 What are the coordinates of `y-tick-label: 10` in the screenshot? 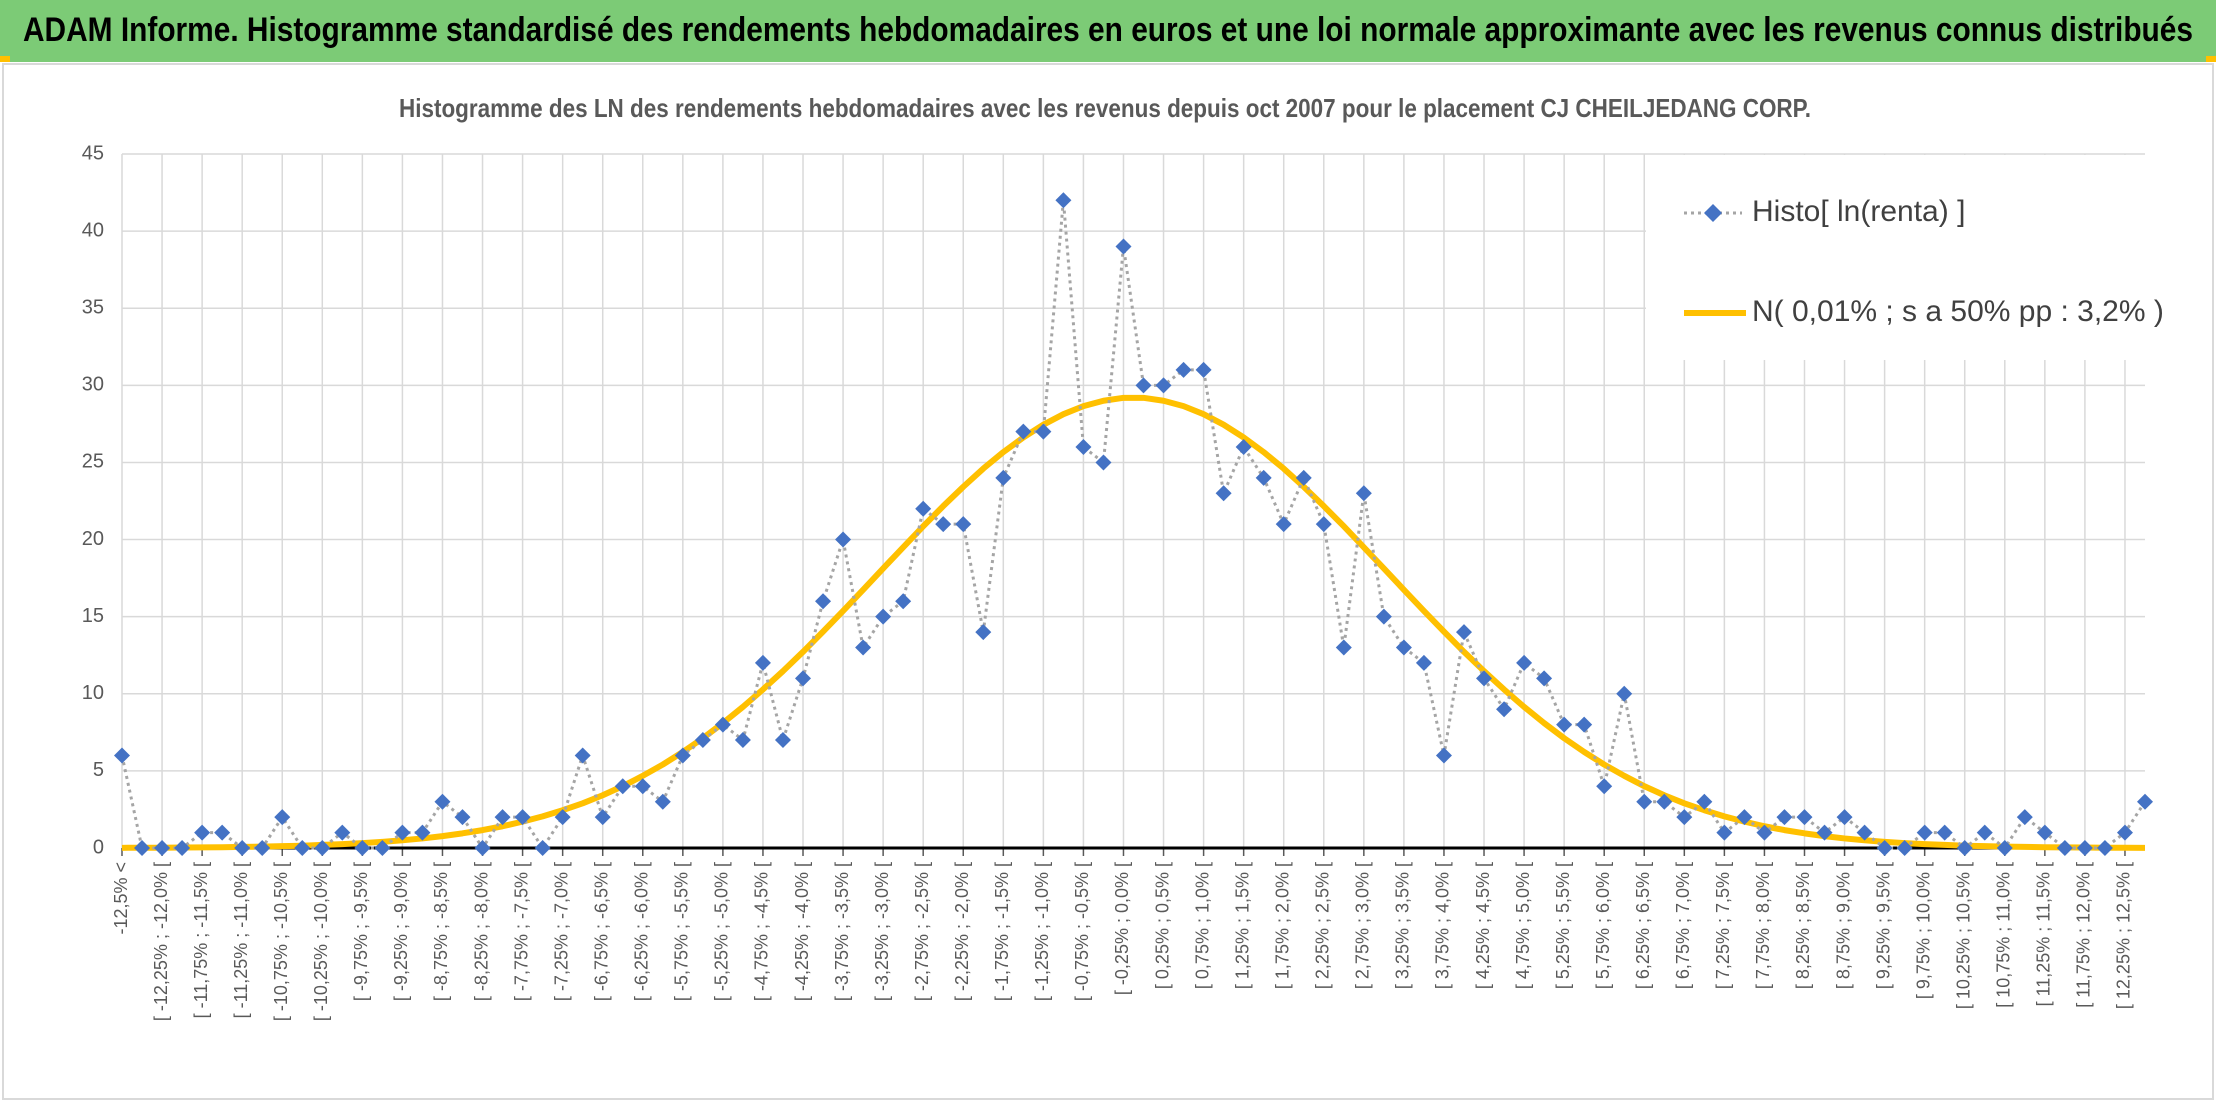 It's located at (93, 693).